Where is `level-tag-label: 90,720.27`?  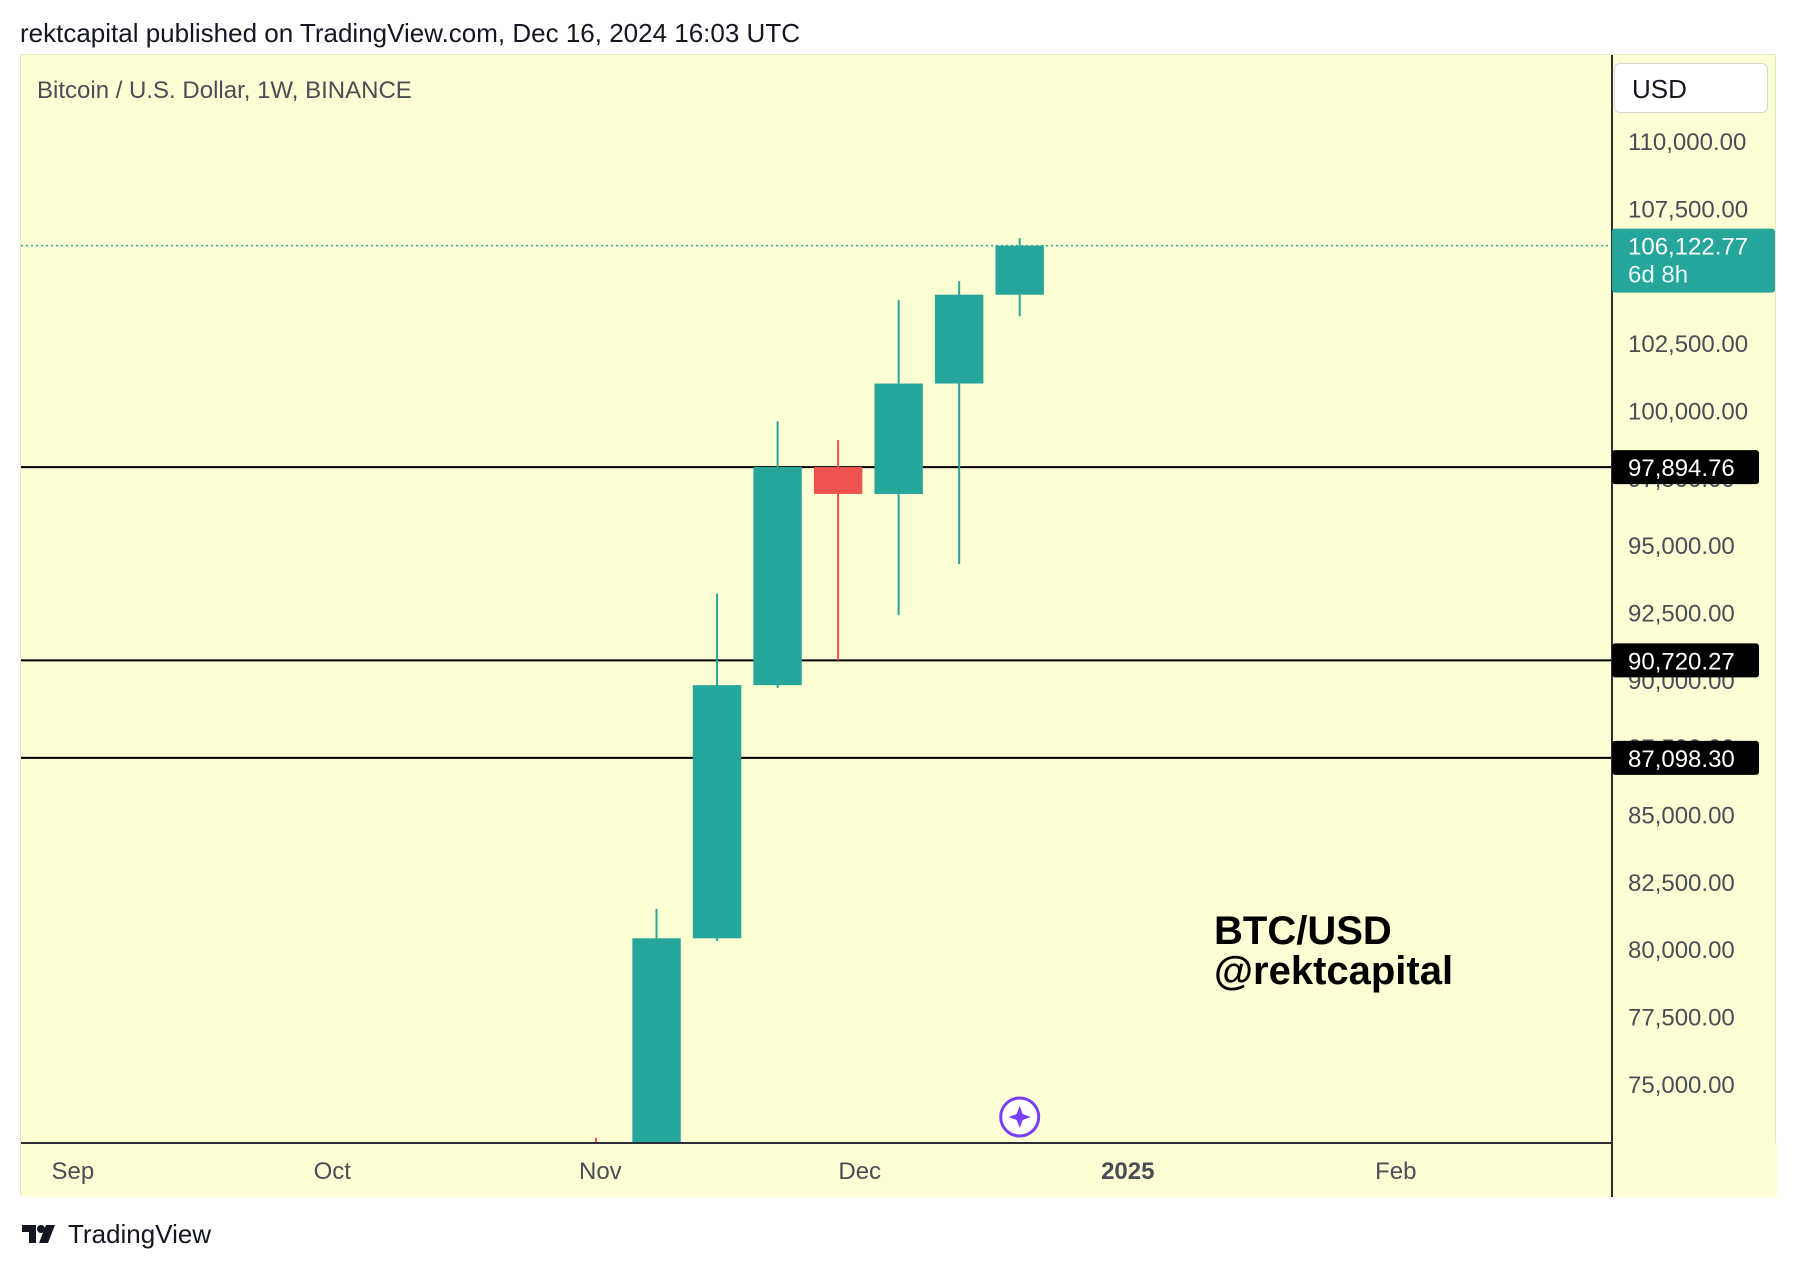
level-tag-label: 90,720.27 is located at coordinates (1681, 661).